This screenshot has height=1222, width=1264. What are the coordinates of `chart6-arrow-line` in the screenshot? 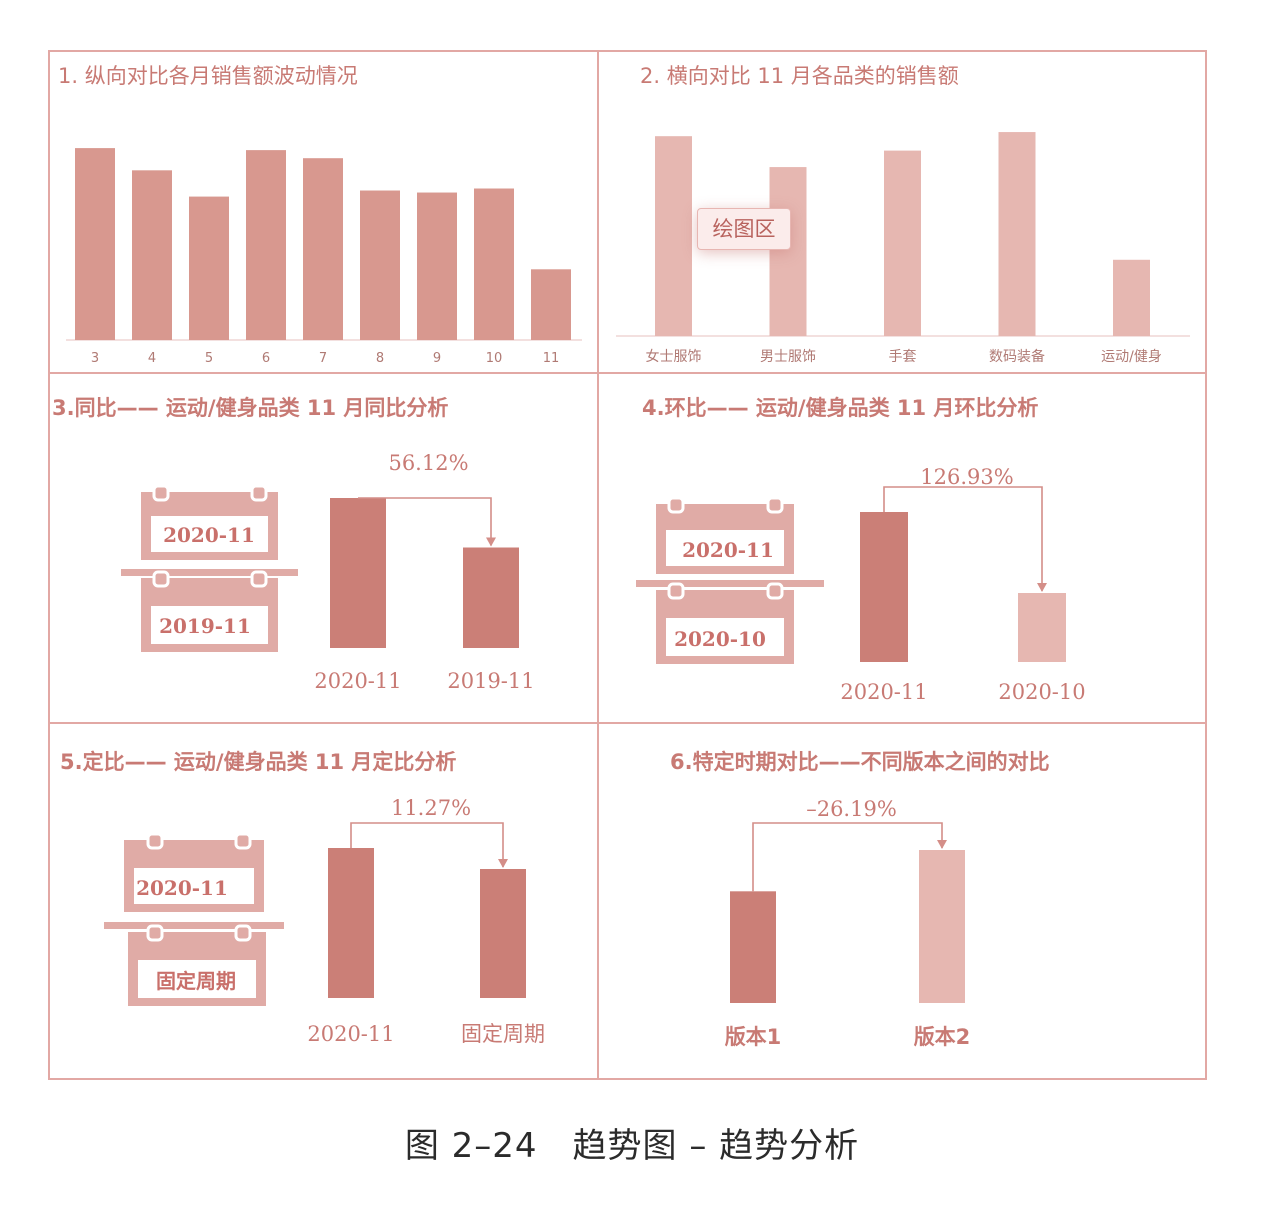 It's located at (847, 857).